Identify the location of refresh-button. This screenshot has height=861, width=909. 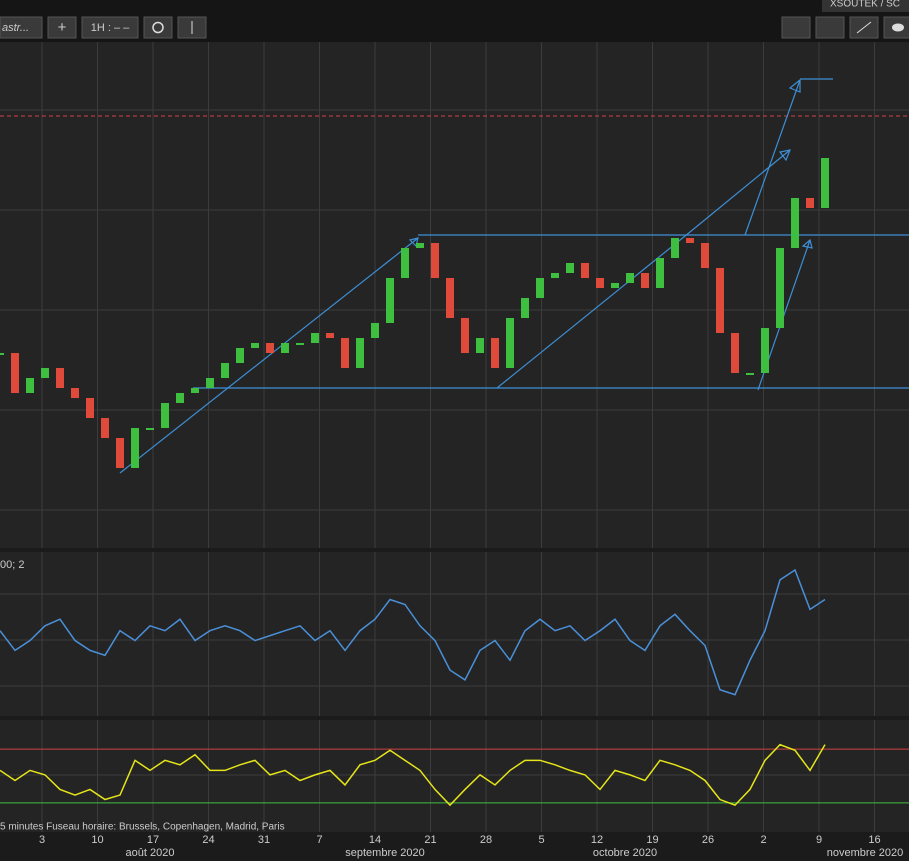
(158, 27).